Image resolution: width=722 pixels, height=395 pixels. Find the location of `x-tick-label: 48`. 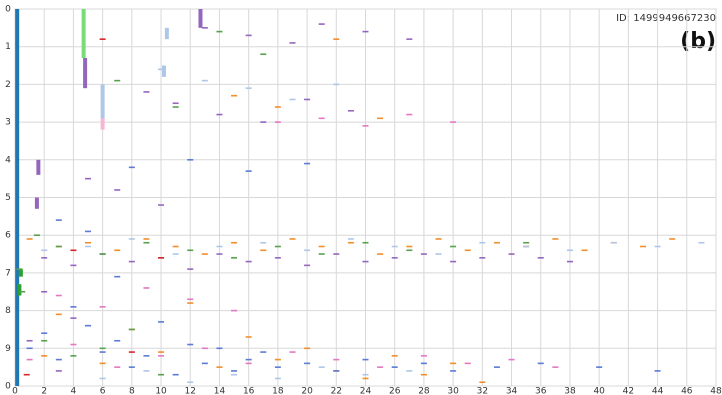

x-tick-label: 48 is located at coordinates (716, 391).